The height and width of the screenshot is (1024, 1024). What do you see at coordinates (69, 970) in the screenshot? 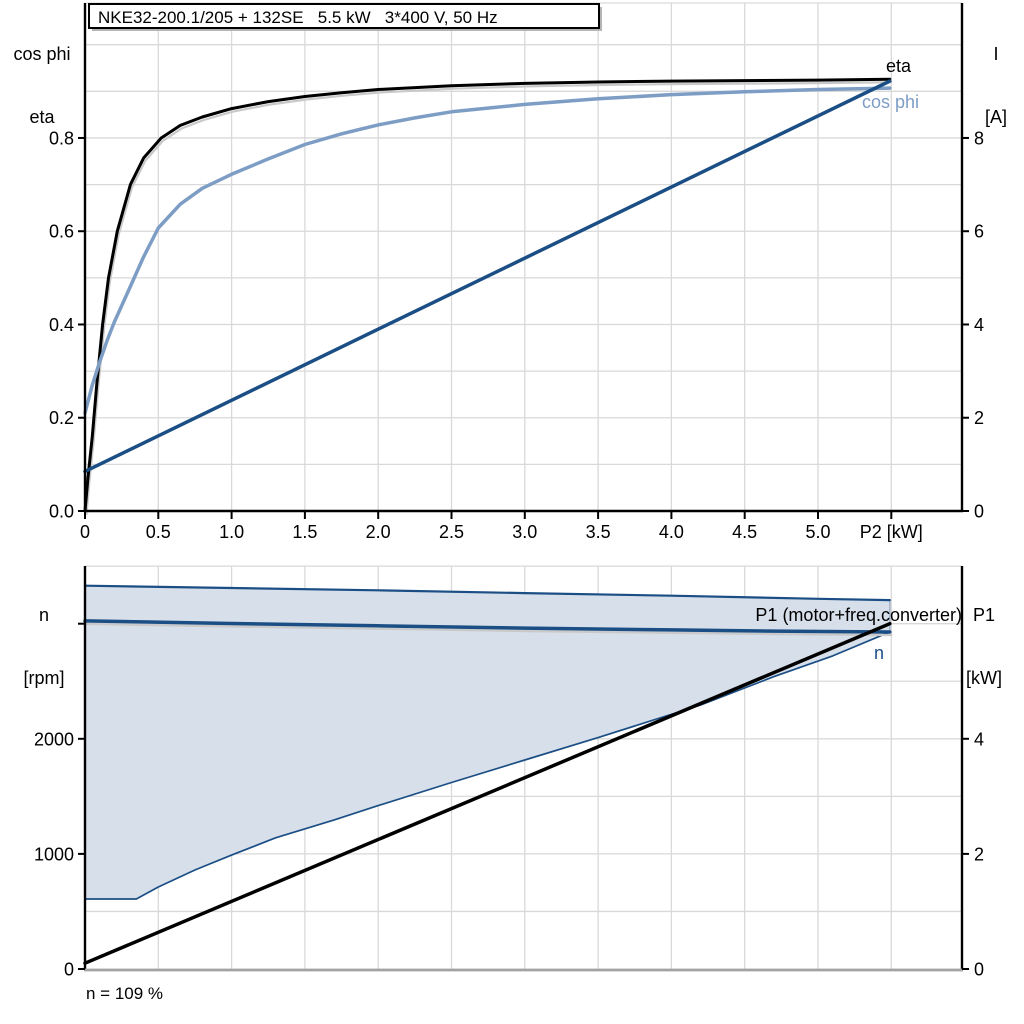
I see `y-left-tick-label: 0` at bounding box center [69, 970].